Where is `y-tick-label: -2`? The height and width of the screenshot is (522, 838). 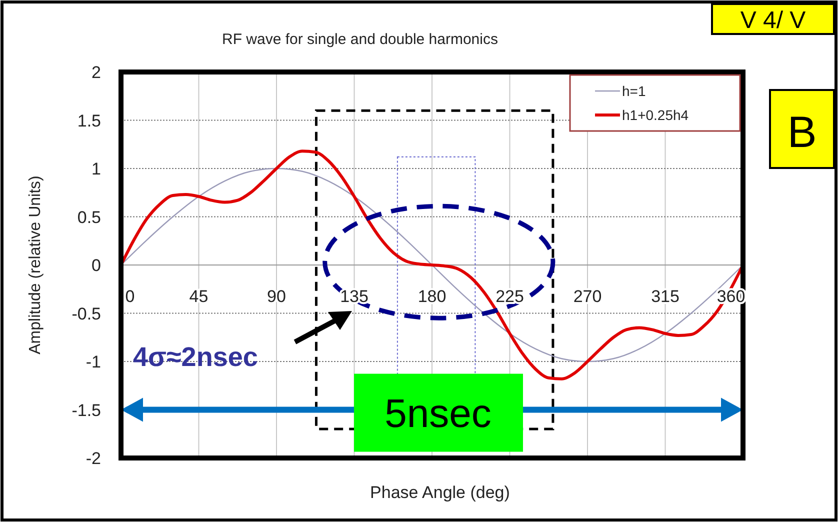
y-tick-label: -2 is located at coordinates (93, 458).